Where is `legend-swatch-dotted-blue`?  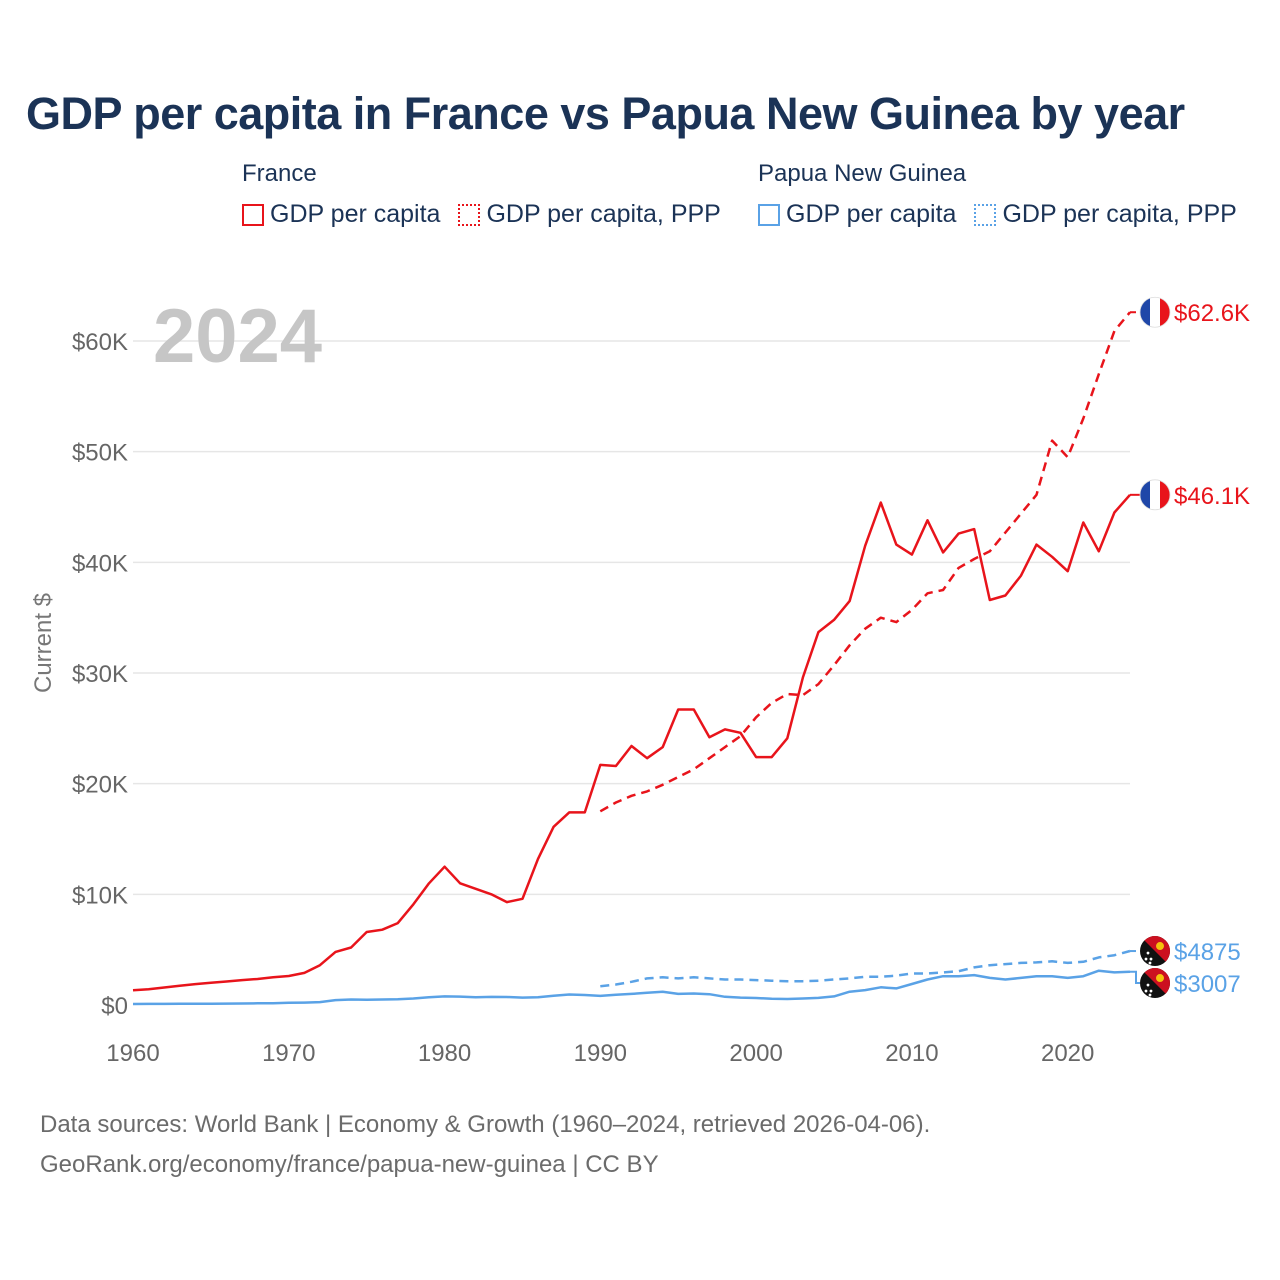 legend-swatch-dotted-blue is located at coordinates (985, 214).